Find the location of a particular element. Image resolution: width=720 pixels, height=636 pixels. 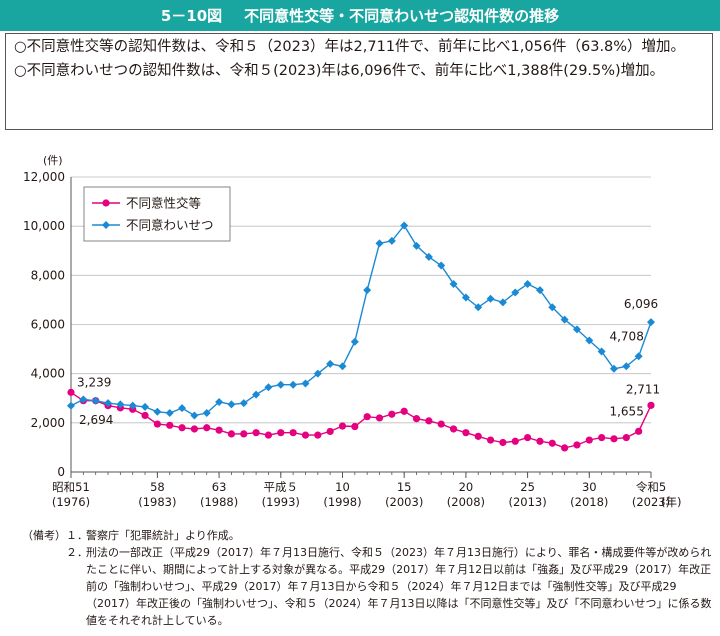

data-label: 2,694 is located at coordinates (96, 420).